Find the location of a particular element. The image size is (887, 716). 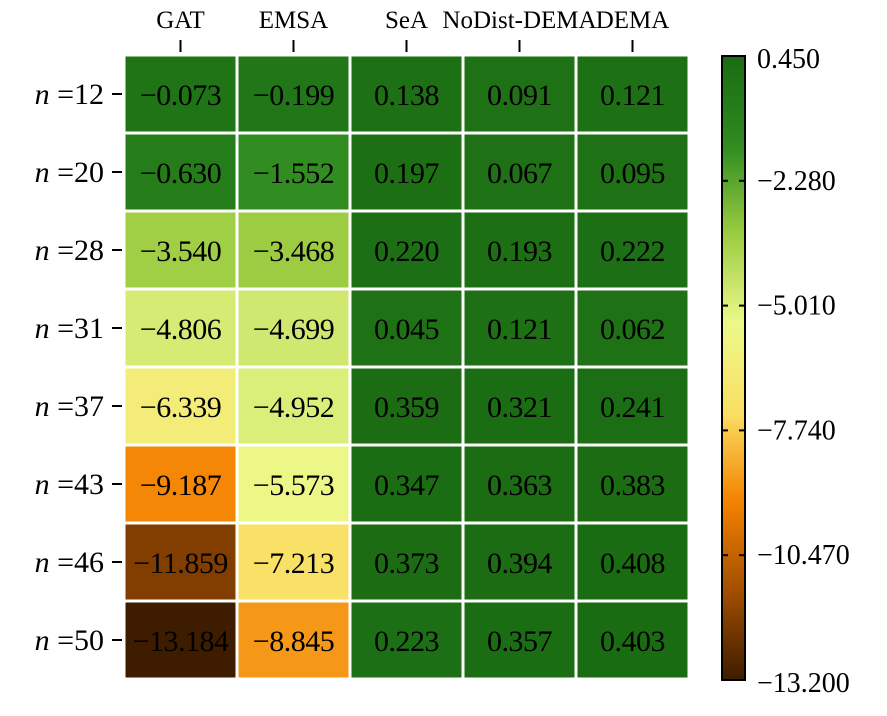

cell-value-label: 0.359 is located at coordinates (406, 407).